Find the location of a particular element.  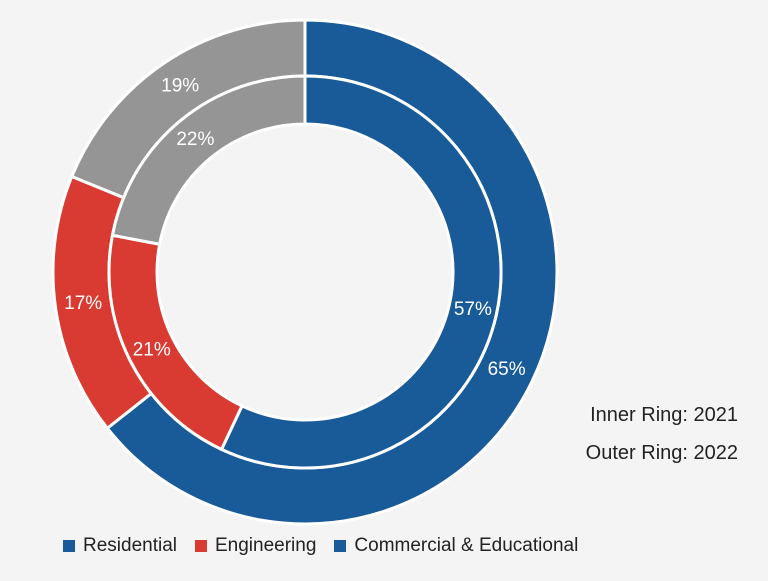

legend-label-engineering: Engineering is located at coordinates (266, 545).